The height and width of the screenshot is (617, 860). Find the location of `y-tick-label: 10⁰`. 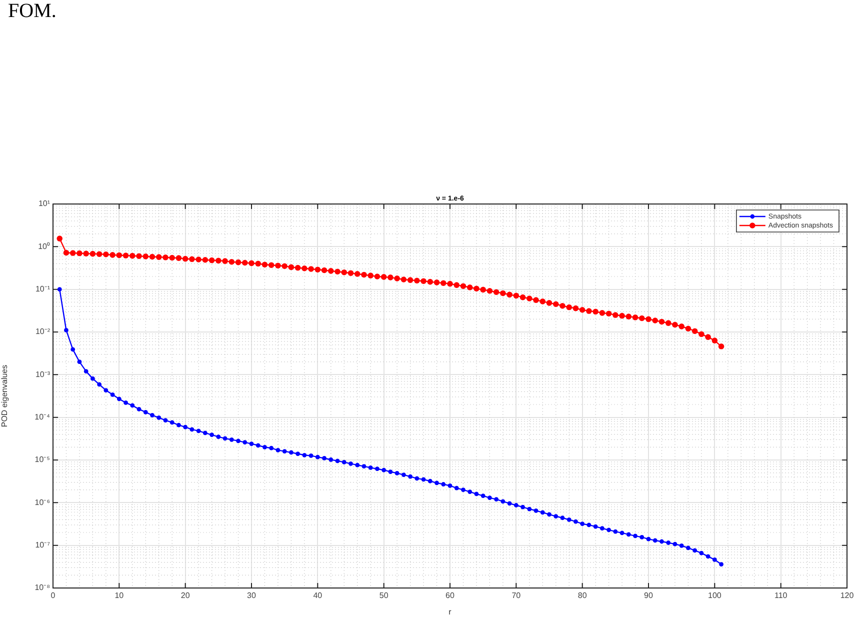

y-tick-label: 10⁰ is located at coordinates (44, 246).